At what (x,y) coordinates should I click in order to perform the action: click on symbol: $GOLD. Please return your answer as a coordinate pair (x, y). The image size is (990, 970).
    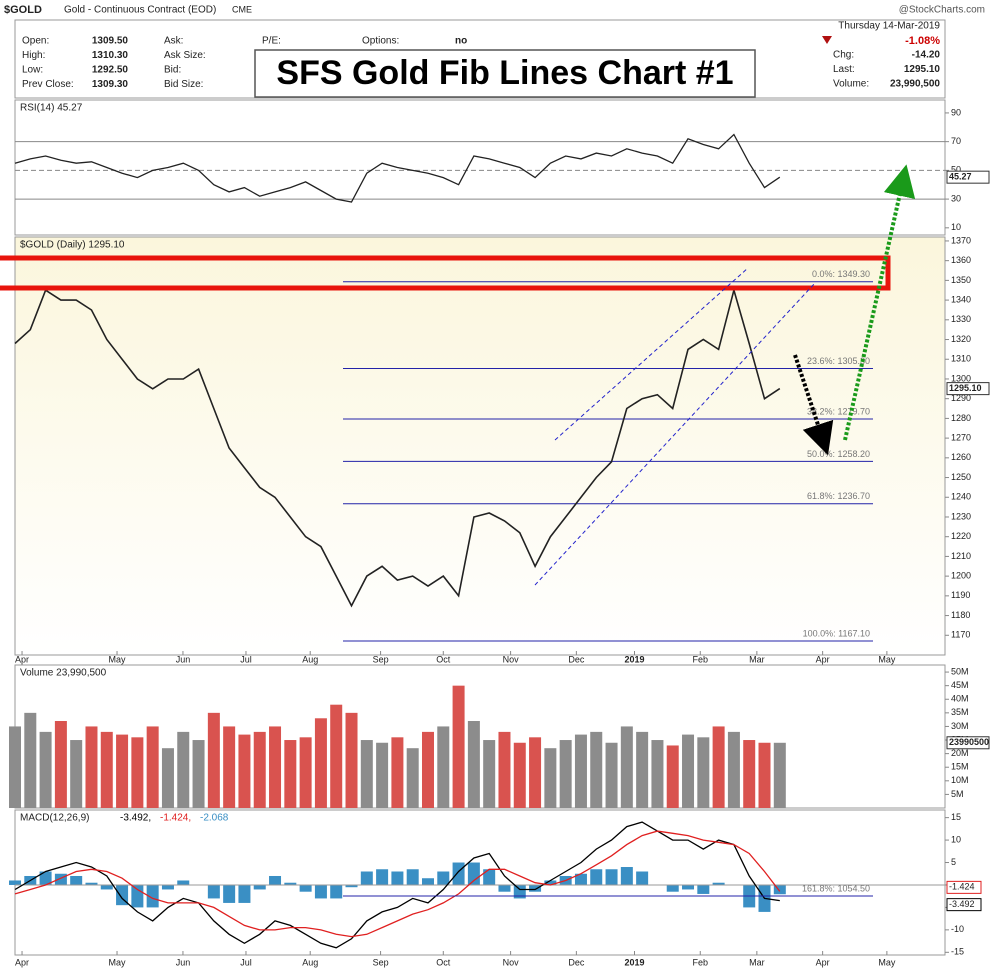
    Looking at the image, I should click on (23, 10).